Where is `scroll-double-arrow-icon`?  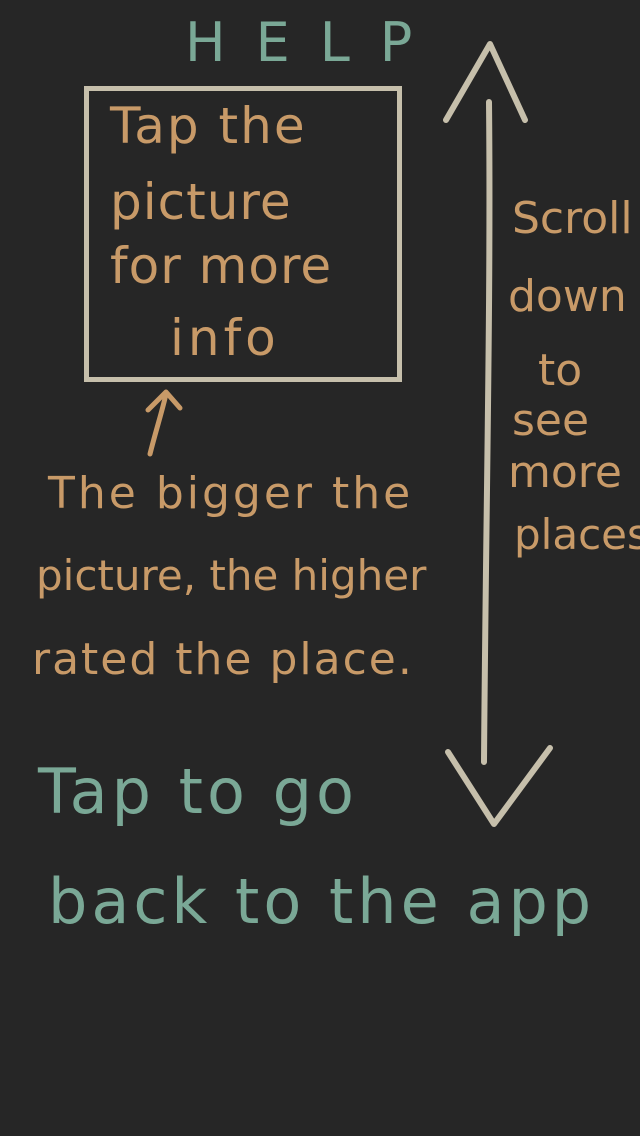 scroll-double-arrow-icon is located at coordinates (498, 434).